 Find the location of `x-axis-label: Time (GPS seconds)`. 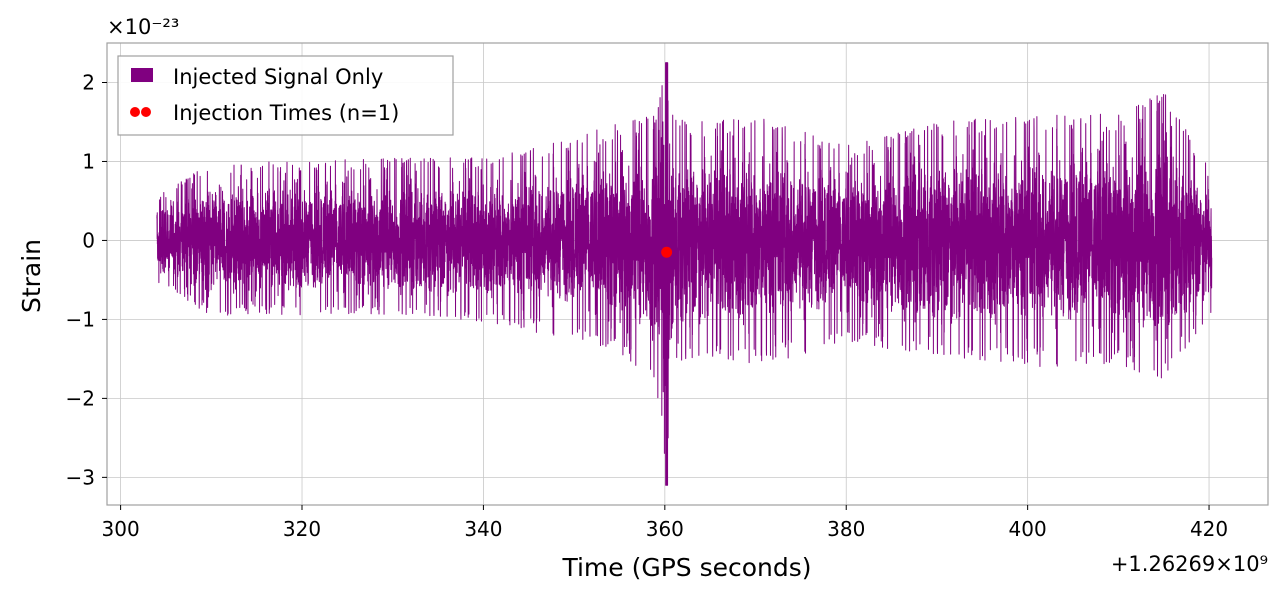

x-axis-label: Time (GPS seconds) is located at coordinates (686, 567).